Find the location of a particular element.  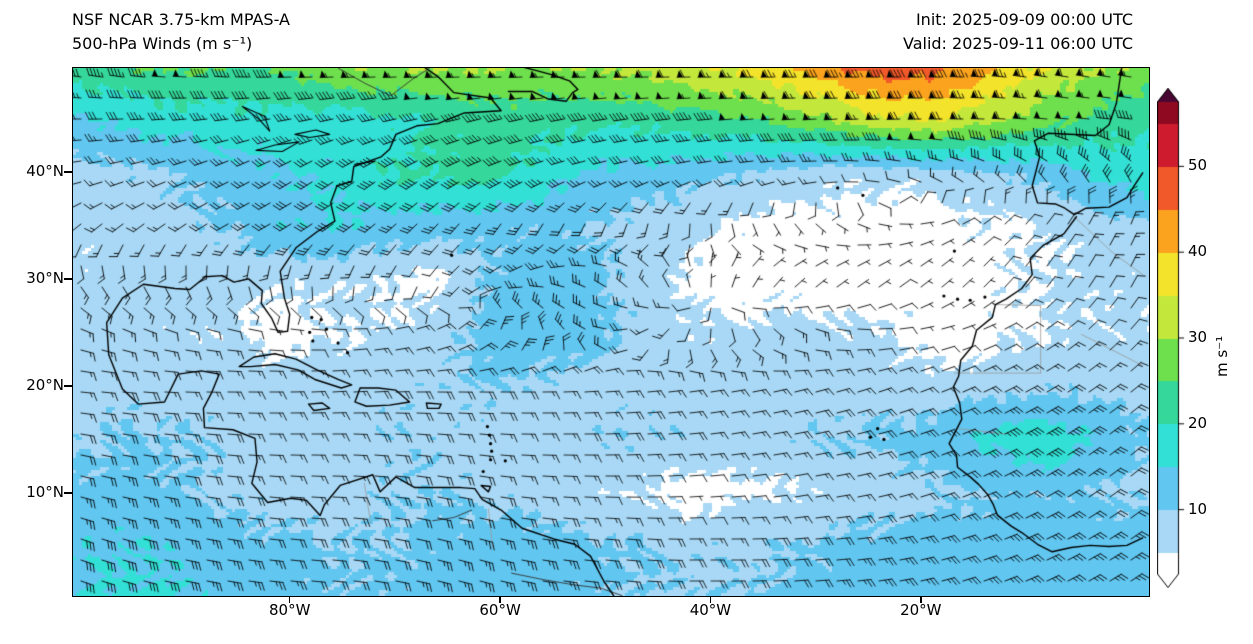

colorbar is located at coordinates (1172, 338).